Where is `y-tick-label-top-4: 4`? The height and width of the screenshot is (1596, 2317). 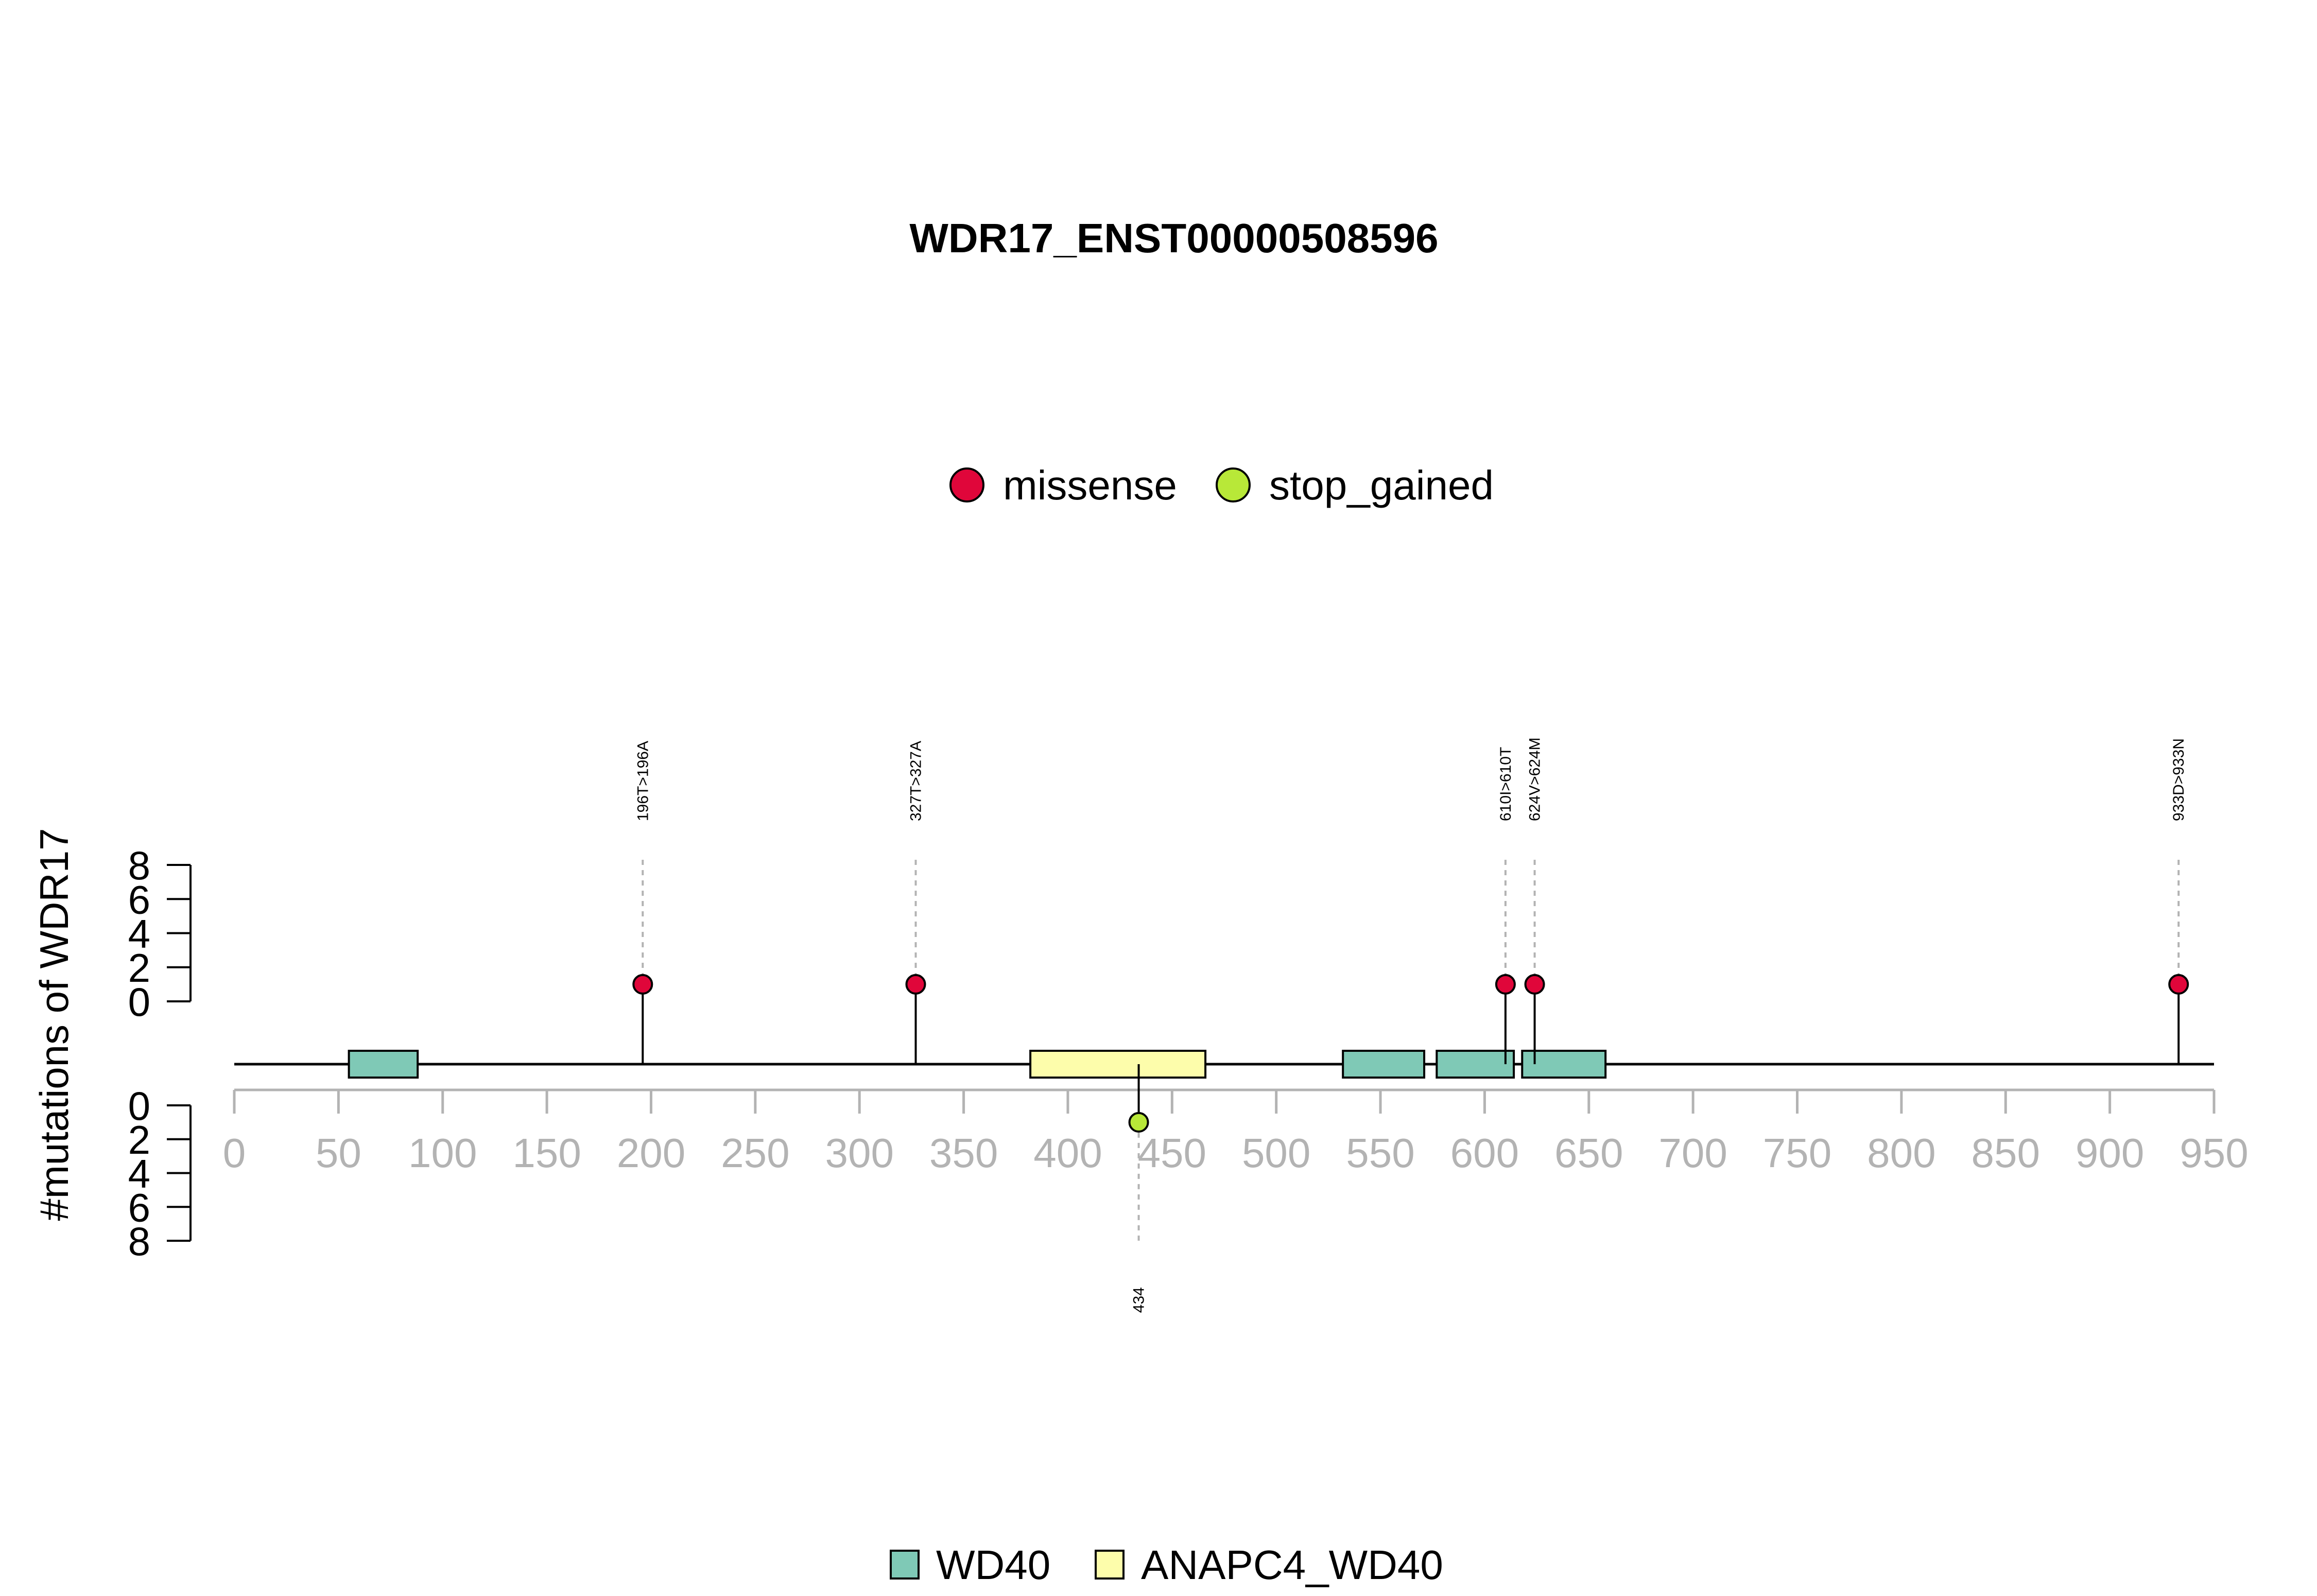
y-tick-label-top-4: 4 is located at coordinates (139, 934).